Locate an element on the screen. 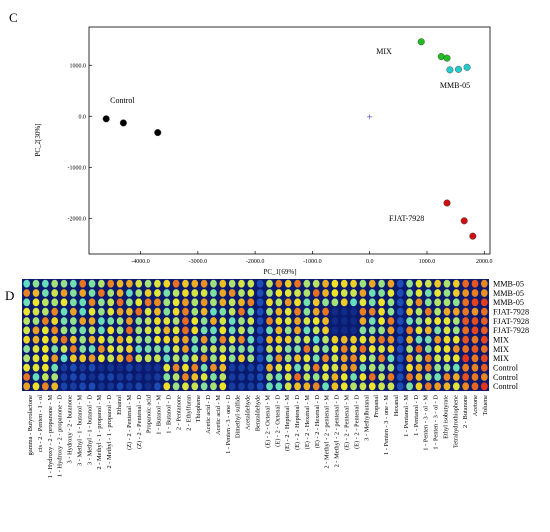 This screenshot has height=532, width=550. panel-letter-d: D is located at coordinates (9, 295).